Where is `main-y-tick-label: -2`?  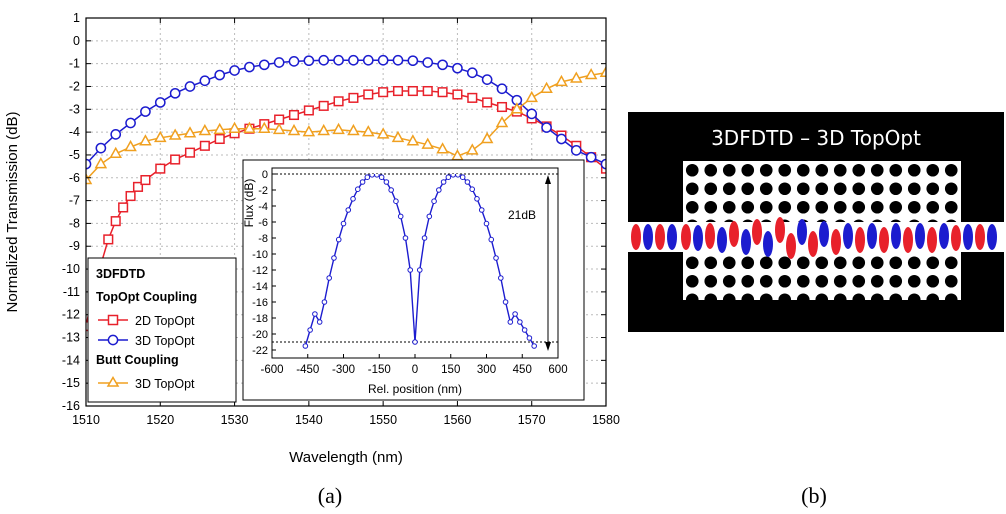 main-y-tick-label: -2 is located at coordinates (74, 86).